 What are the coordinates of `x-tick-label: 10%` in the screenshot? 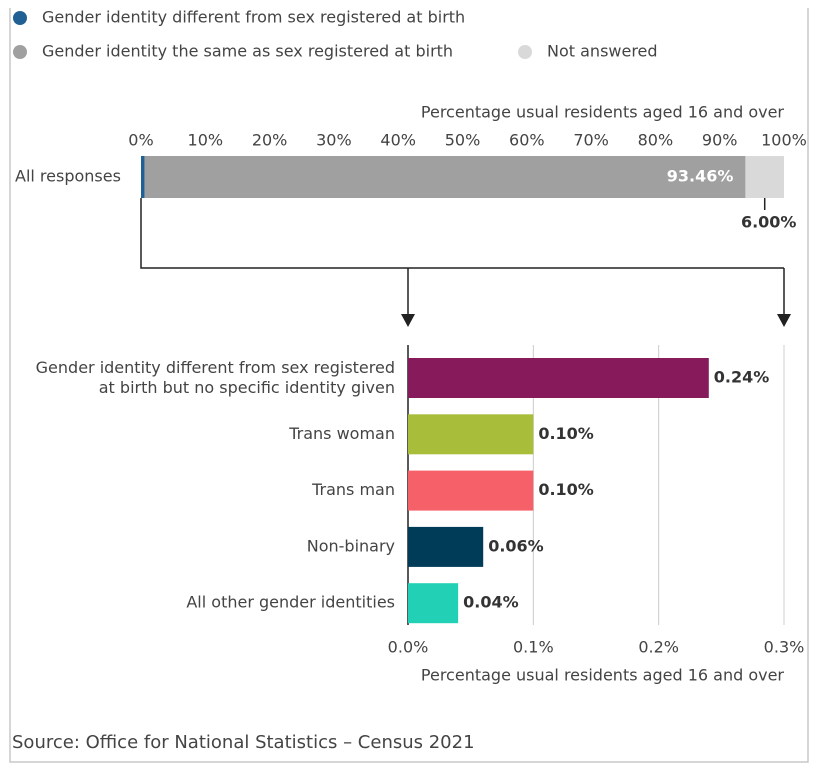 It's located at (206, 140).